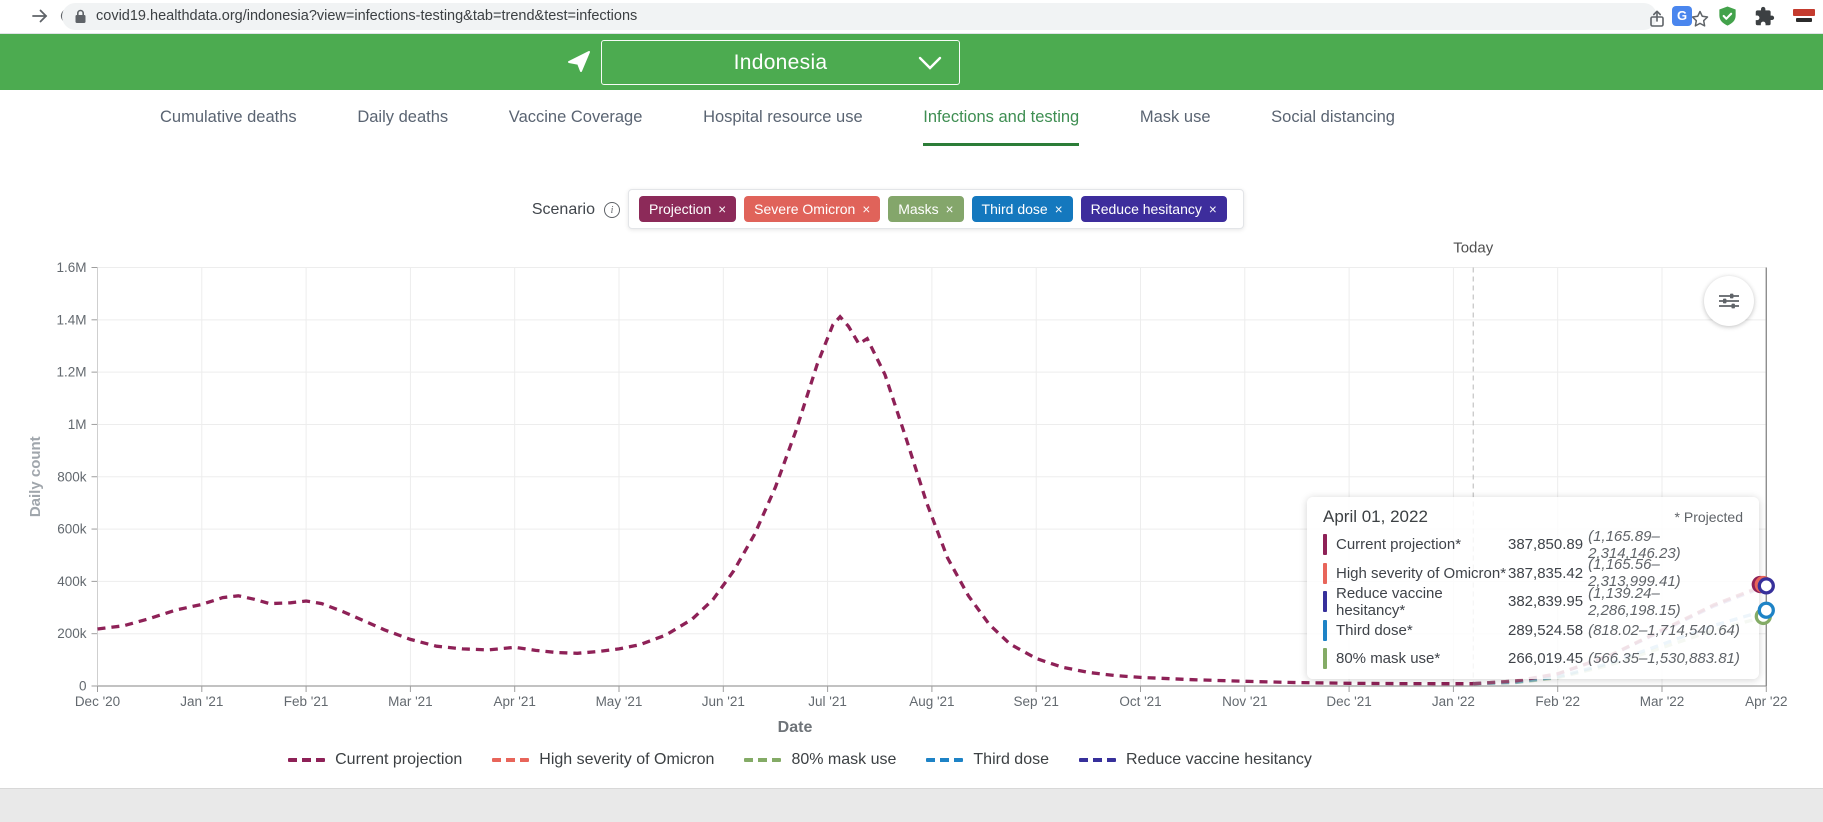 The image size is (1823, 822). I want to click on scenario-tag-third-dose: Third dose ×, so click(1022, 209).